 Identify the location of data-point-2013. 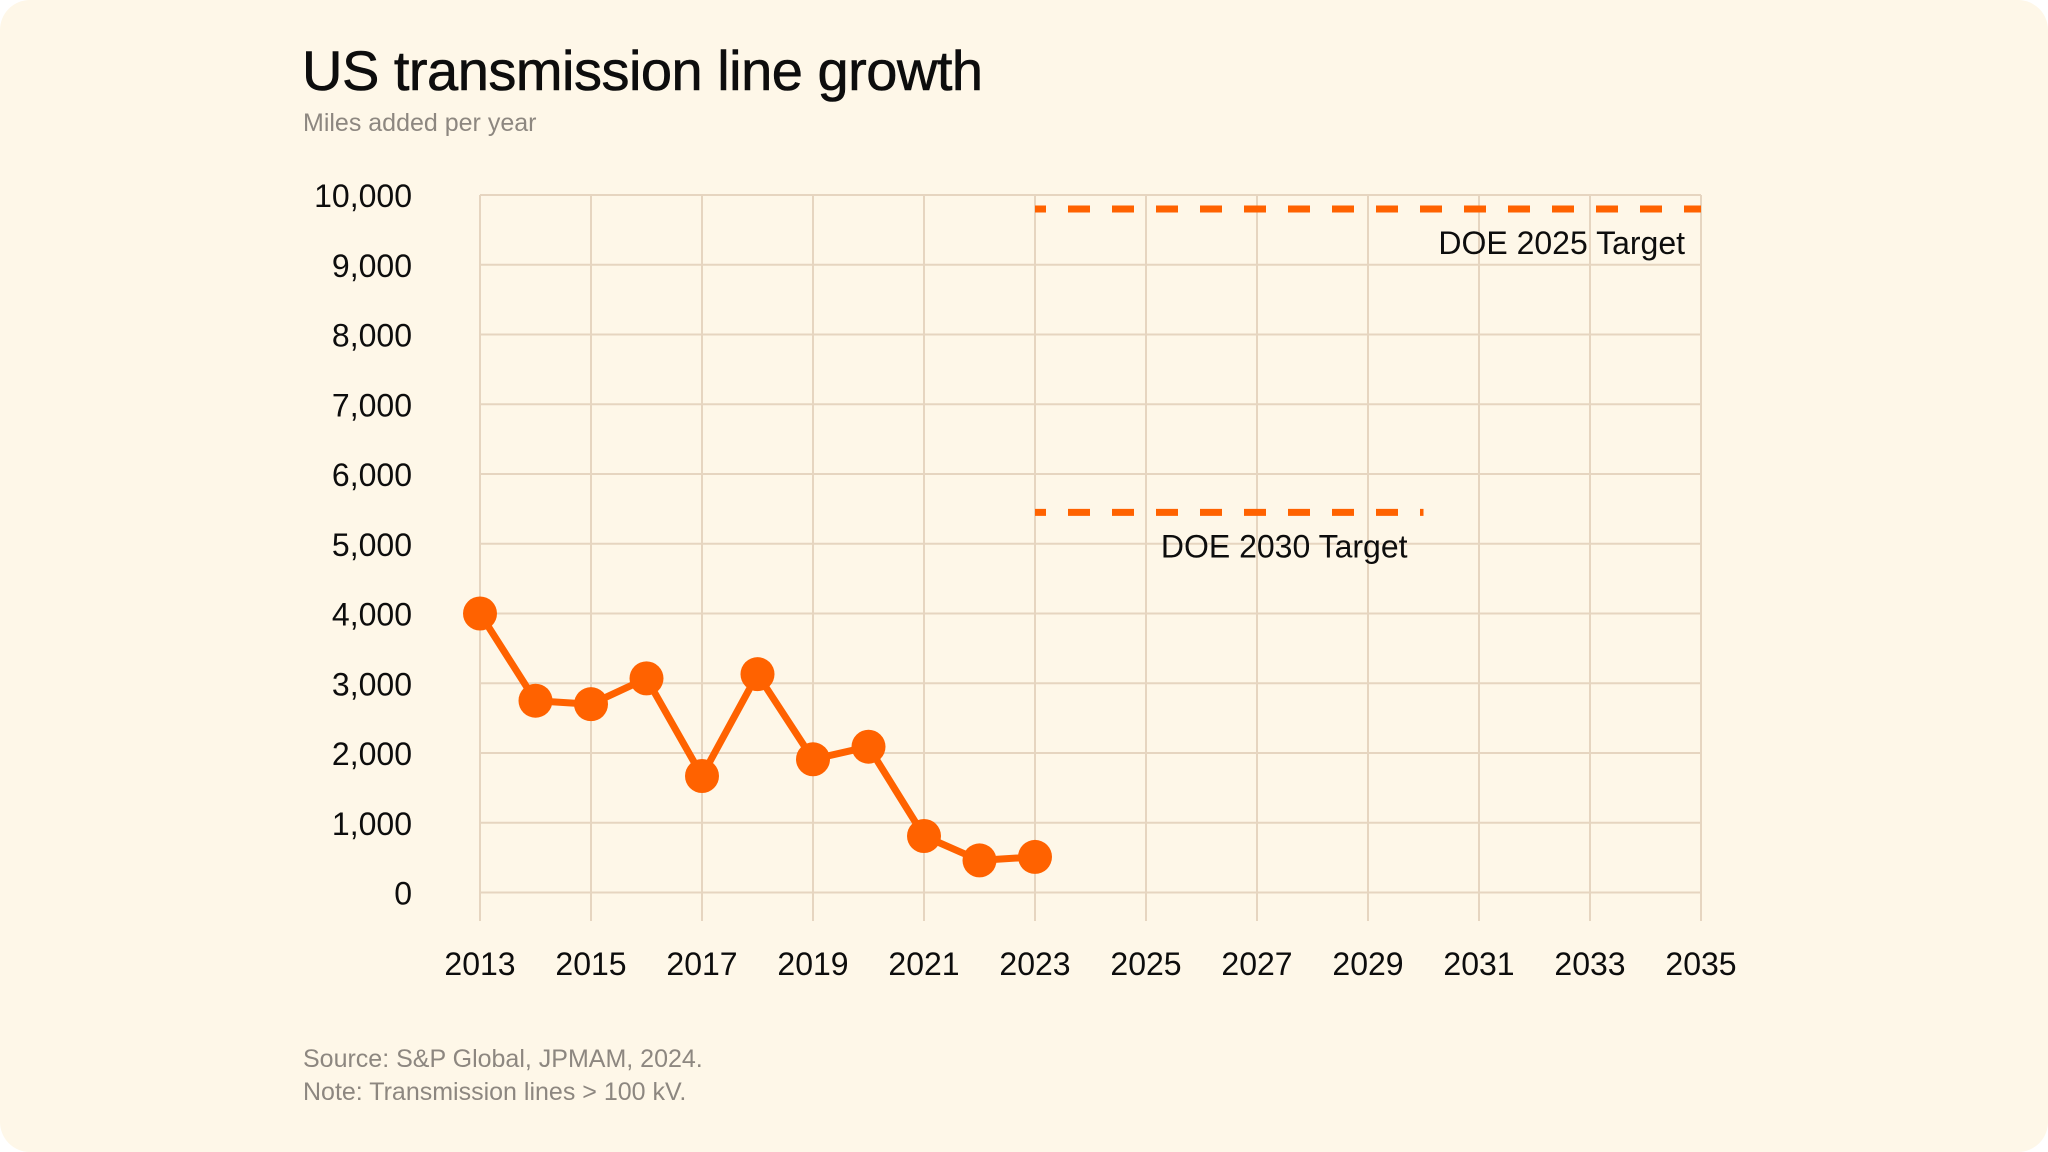
(480, 613).